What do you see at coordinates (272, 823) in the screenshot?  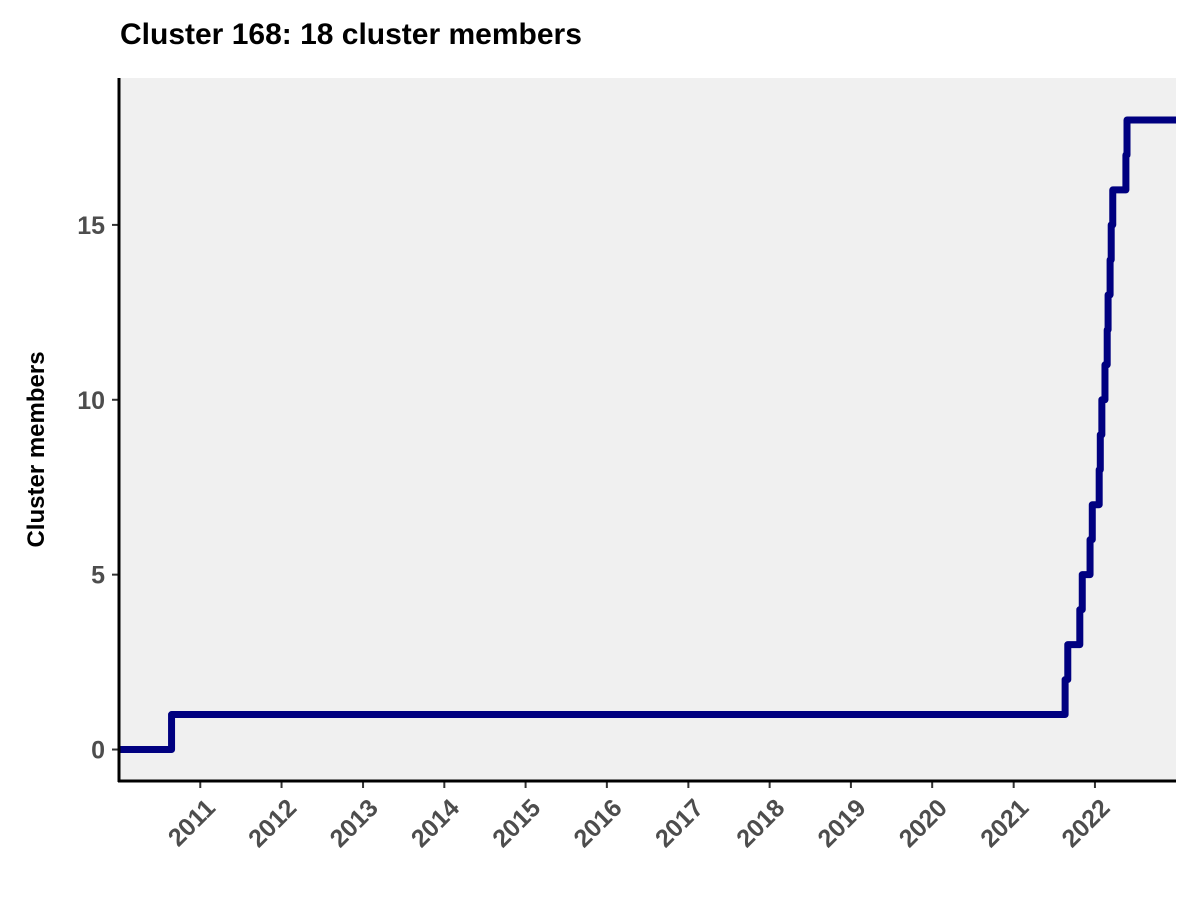 I see `x-tick-label: 2012` at bounding box center [272, 823].